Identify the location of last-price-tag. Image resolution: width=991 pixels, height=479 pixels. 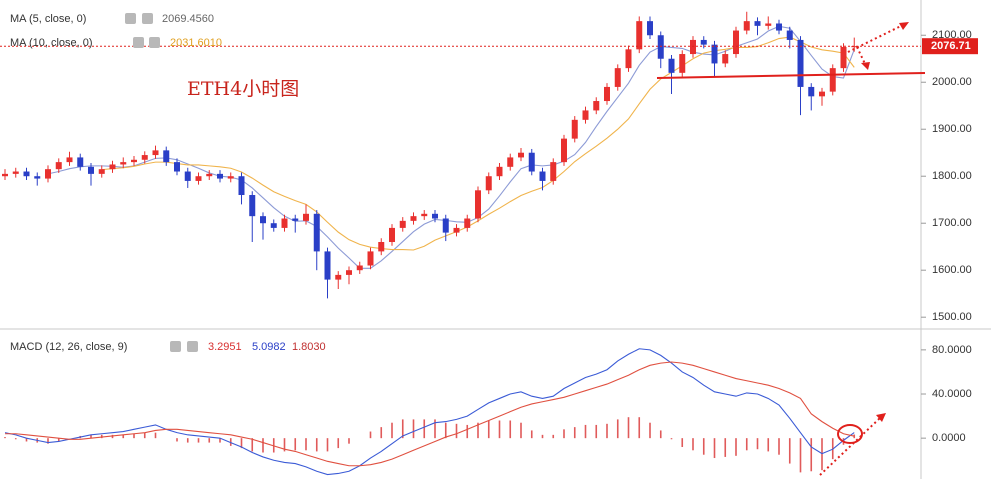
(950, 46).